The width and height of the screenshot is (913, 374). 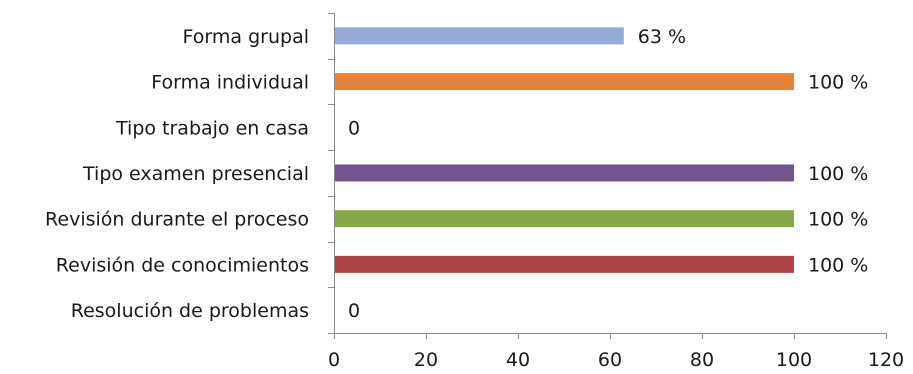 I want to click on category-label: Revisión de conocimientos, so click(x=182, y=265).